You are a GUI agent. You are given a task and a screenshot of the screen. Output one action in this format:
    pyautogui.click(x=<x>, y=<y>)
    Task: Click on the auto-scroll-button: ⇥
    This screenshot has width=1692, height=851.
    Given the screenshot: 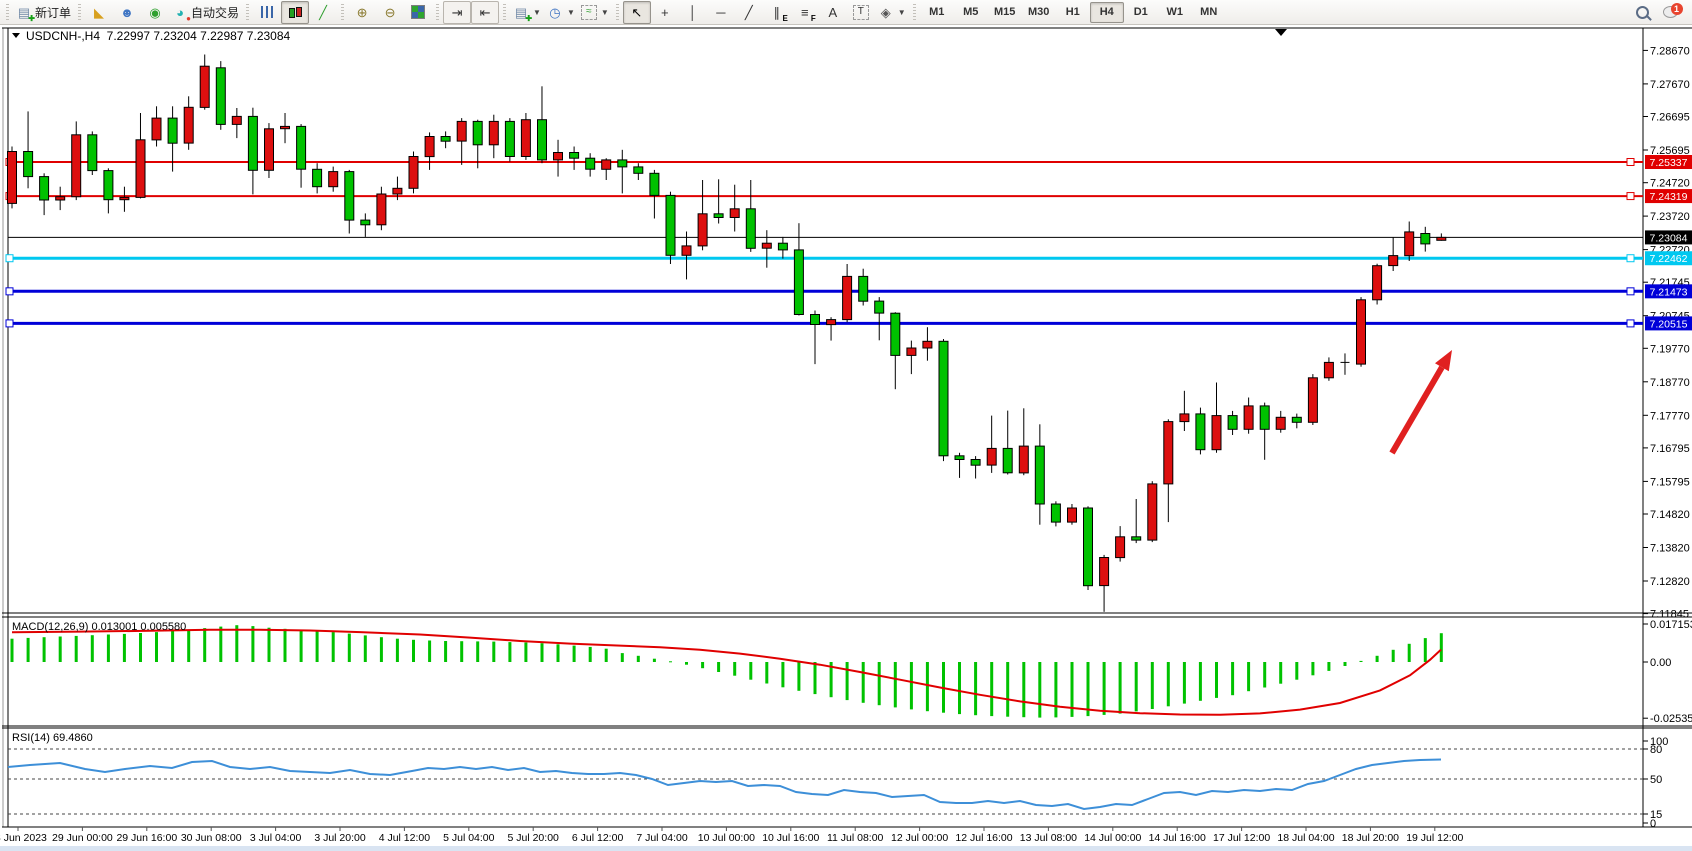 What is the action you would take?
    pyautogui.click(x=457, y=12)
    